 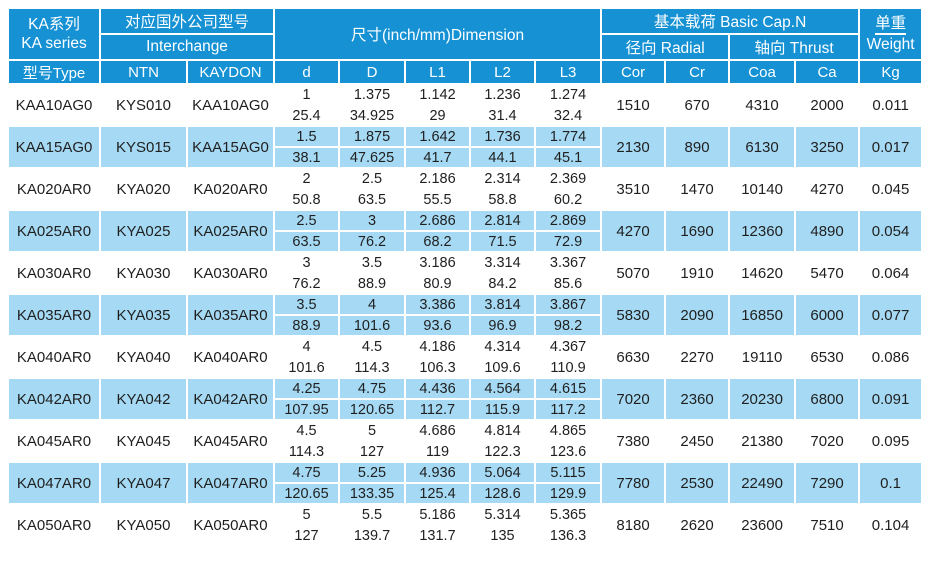 I want to click on cell-L2-inch: 4.314, so click(x=503, y=346).